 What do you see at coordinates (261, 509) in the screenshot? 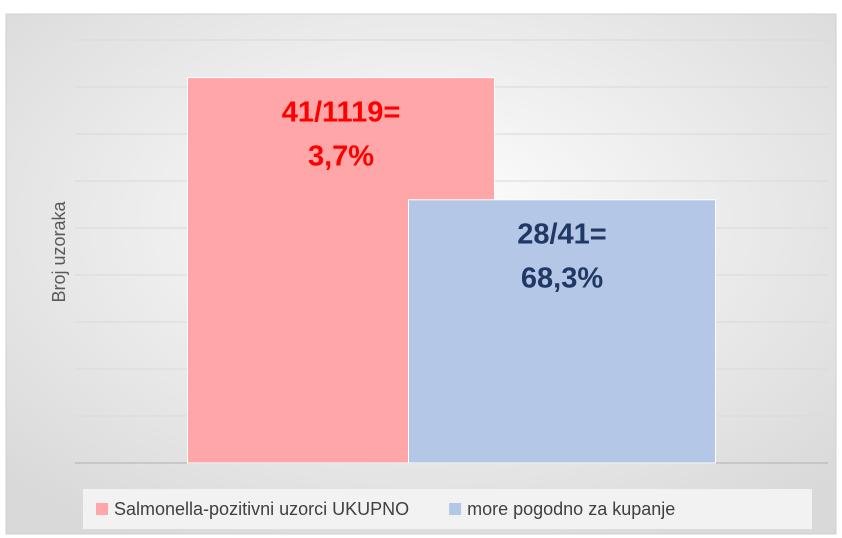
I see `legend-label: Salmonella-pozitivni uzorci UKUPNO` at bounding box center [261, 509].